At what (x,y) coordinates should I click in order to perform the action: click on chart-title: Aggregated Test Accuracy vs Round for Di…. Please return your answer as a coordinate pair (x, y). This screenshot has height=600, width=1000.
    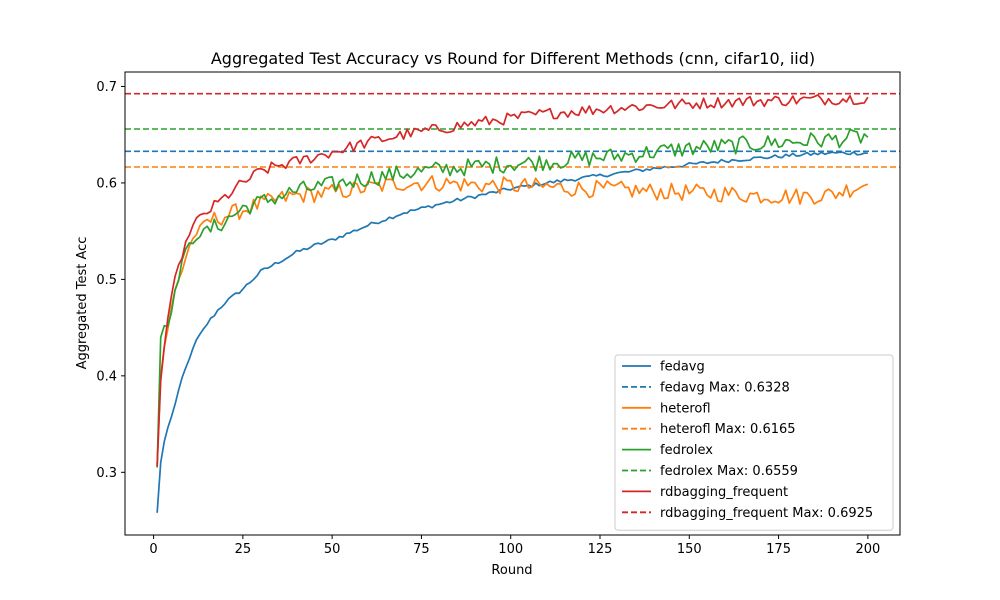
    Looking at the image, I should click on (513, 58).